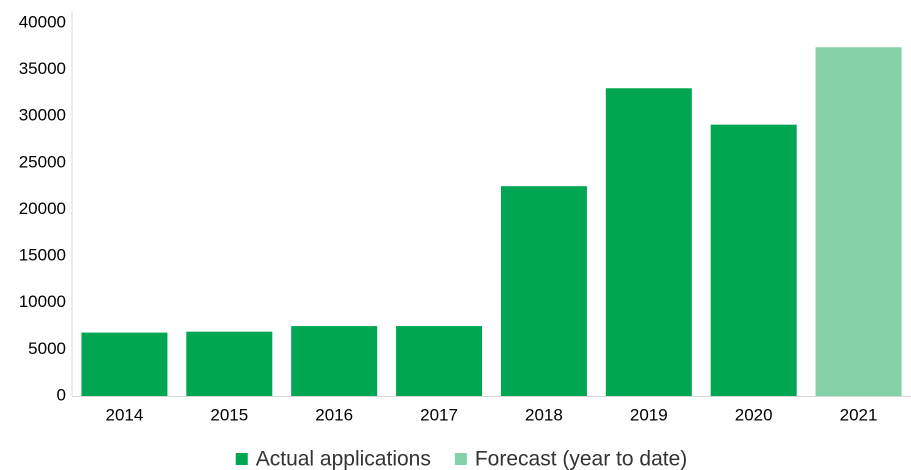 This screenshot has width=911, height=470. Describe the element at coordinates (42, 301) in the screenshot. I see `y-tick-label: 10000` at that location.